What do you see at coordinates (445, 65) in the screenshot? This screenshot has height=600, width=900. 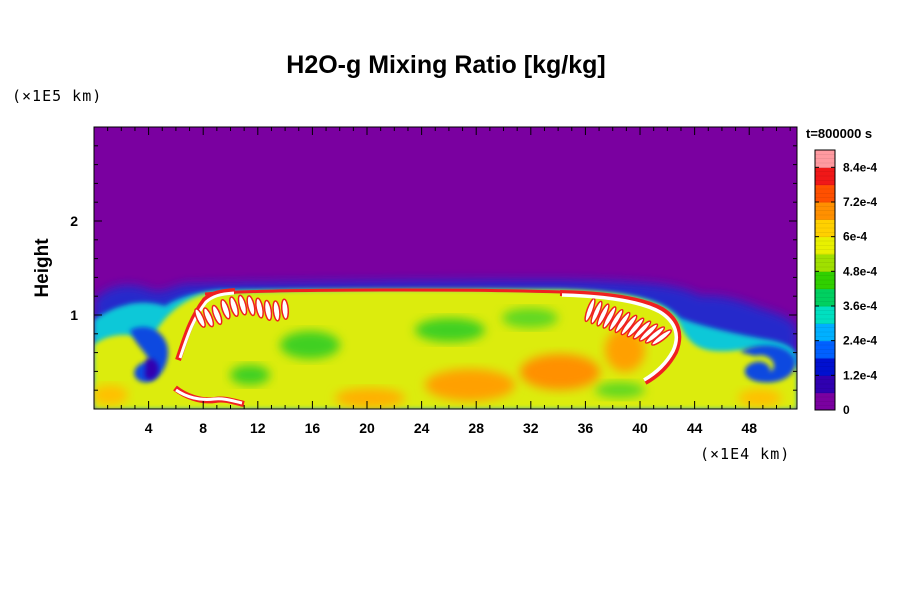 I see `chart-title: H2O-g Mixing Ratio [kg/kg]` at bounding box center [445, 65].